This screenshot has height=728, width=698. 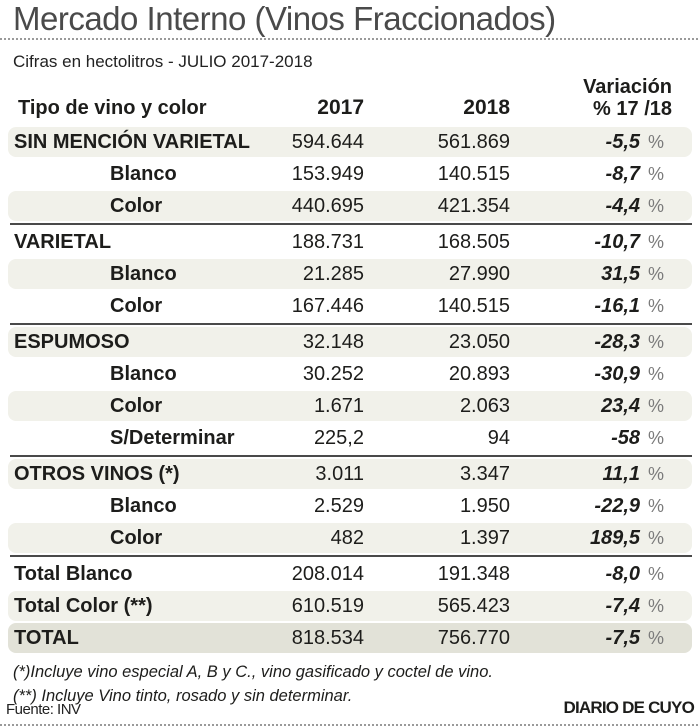 What do you see at coordinates (617, 342) in the screenshot?
I see `variation-value: -28,3` at bounding box center [617, 342].